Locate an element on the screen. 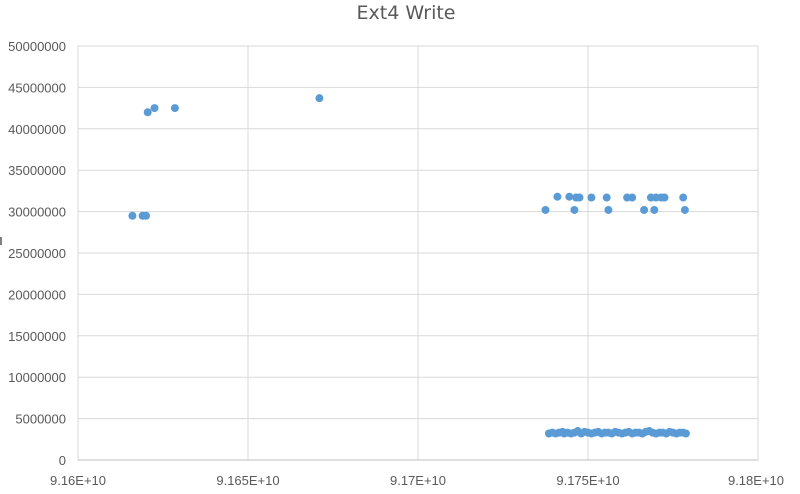 The image size is (800, 494). y-tick-label: 10000000 is located at coordinates (37, 377).